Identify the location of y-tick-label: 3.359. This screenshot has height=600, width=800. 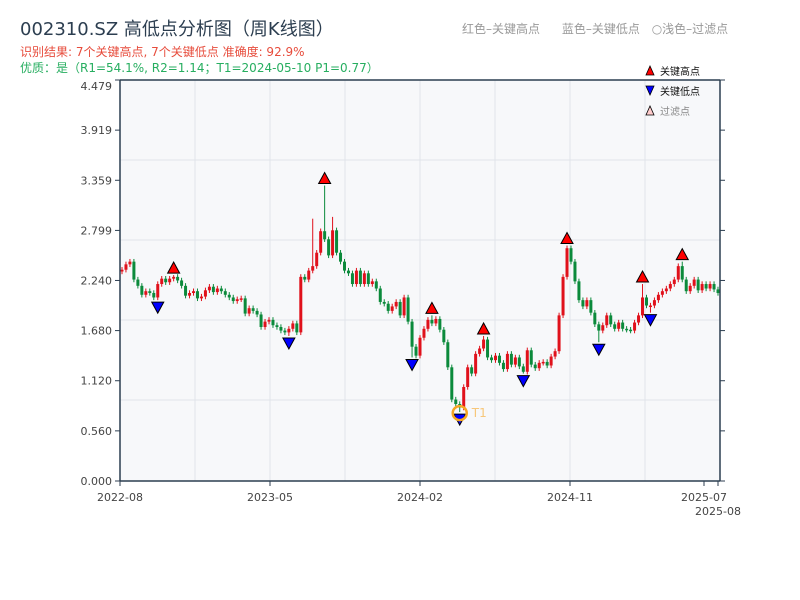
(97, 180).